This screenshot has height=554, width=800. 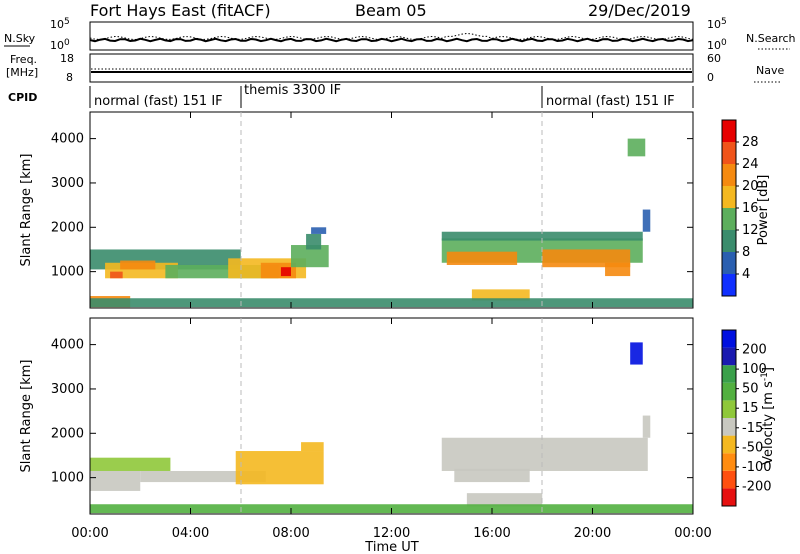 I want to click on colorbar-tick-label: 15, so click(x=750, y=408).